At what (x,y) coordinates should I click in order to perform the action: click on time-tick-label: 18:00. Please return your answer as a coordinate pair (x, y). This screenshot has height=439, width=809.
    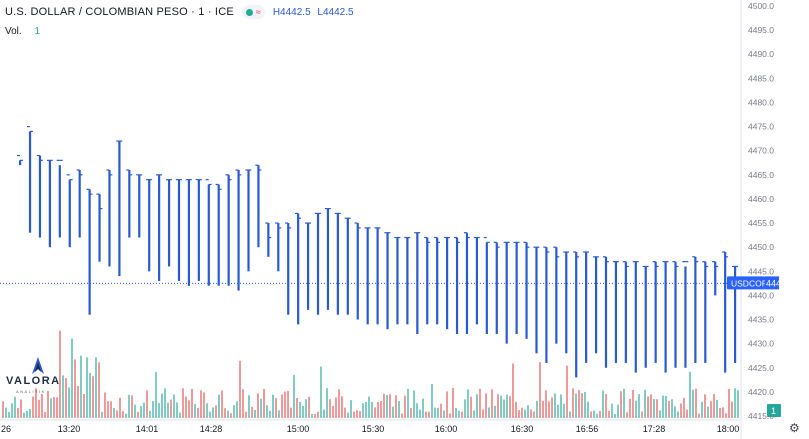
    Looking at the image, I should click on (728, 429).